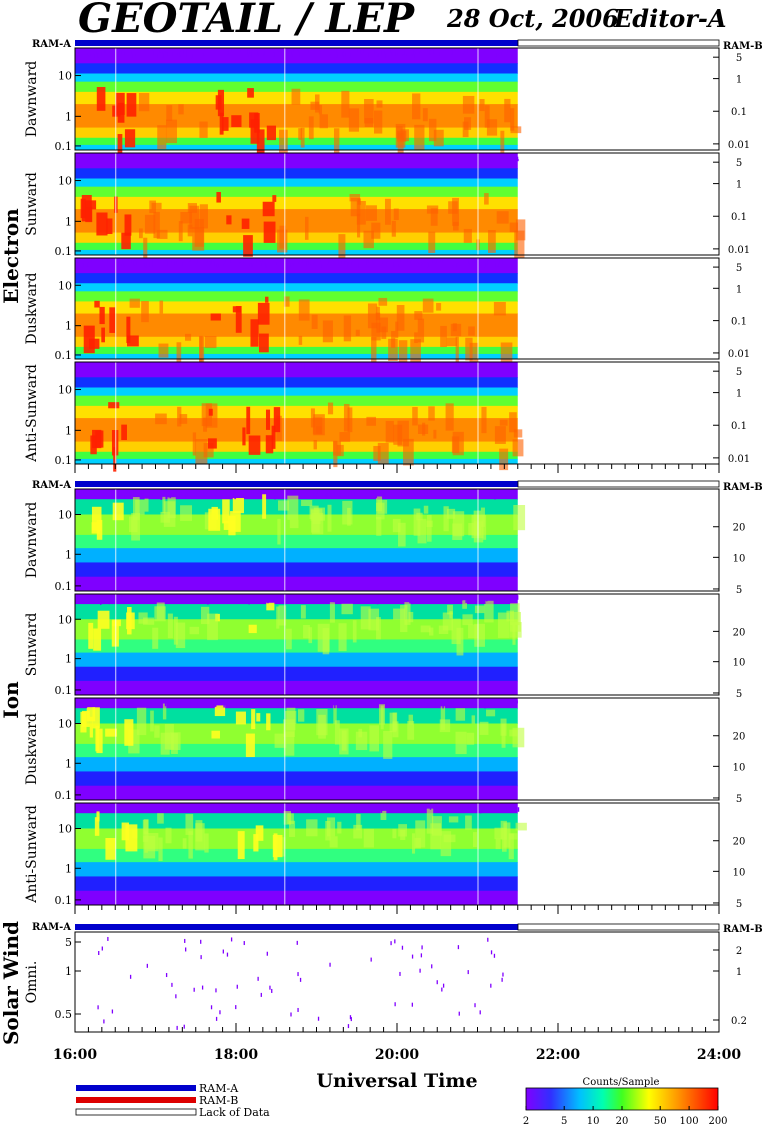  What do you see at coordinates (51, 44) in the screenshot?
I see `ram-a-label-electron: RAM-A` at bounding box center [51, 44].